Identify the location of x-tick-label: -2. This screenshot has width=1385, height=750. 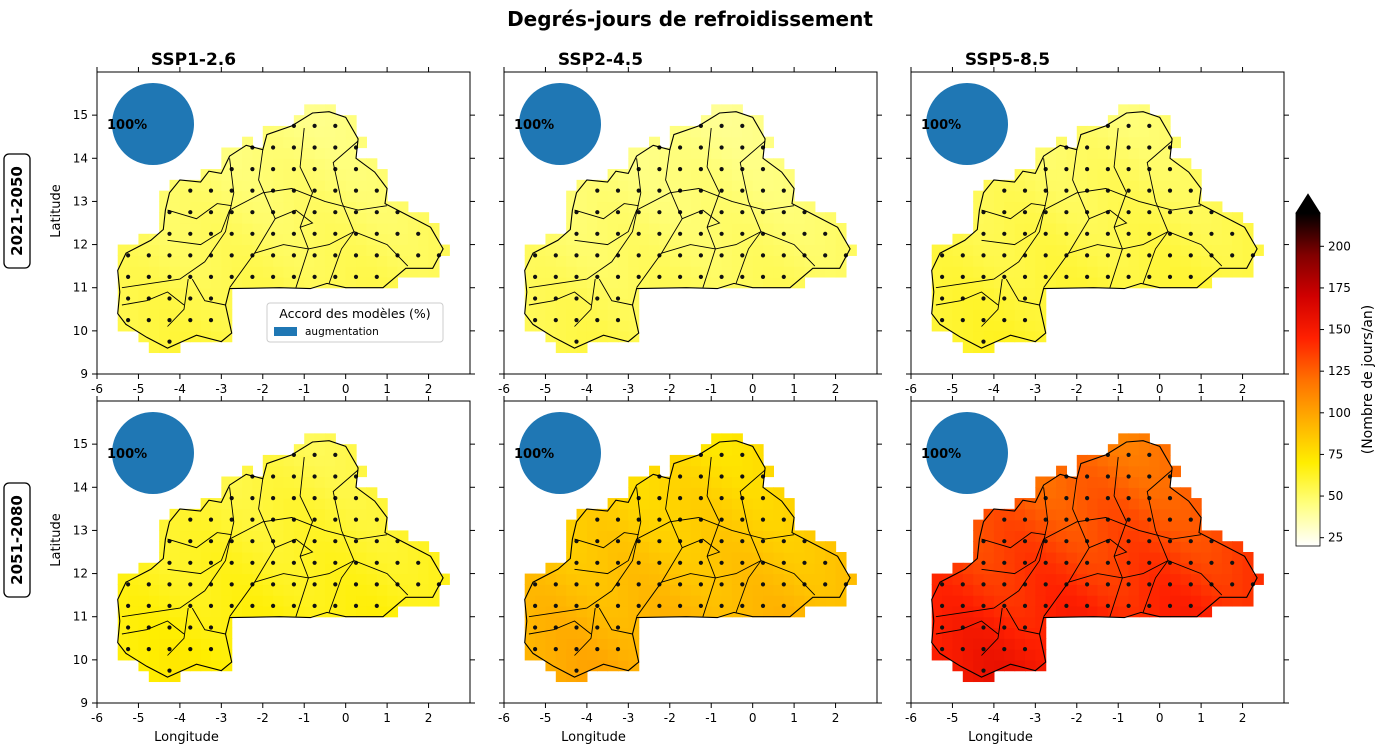
(263, 389).